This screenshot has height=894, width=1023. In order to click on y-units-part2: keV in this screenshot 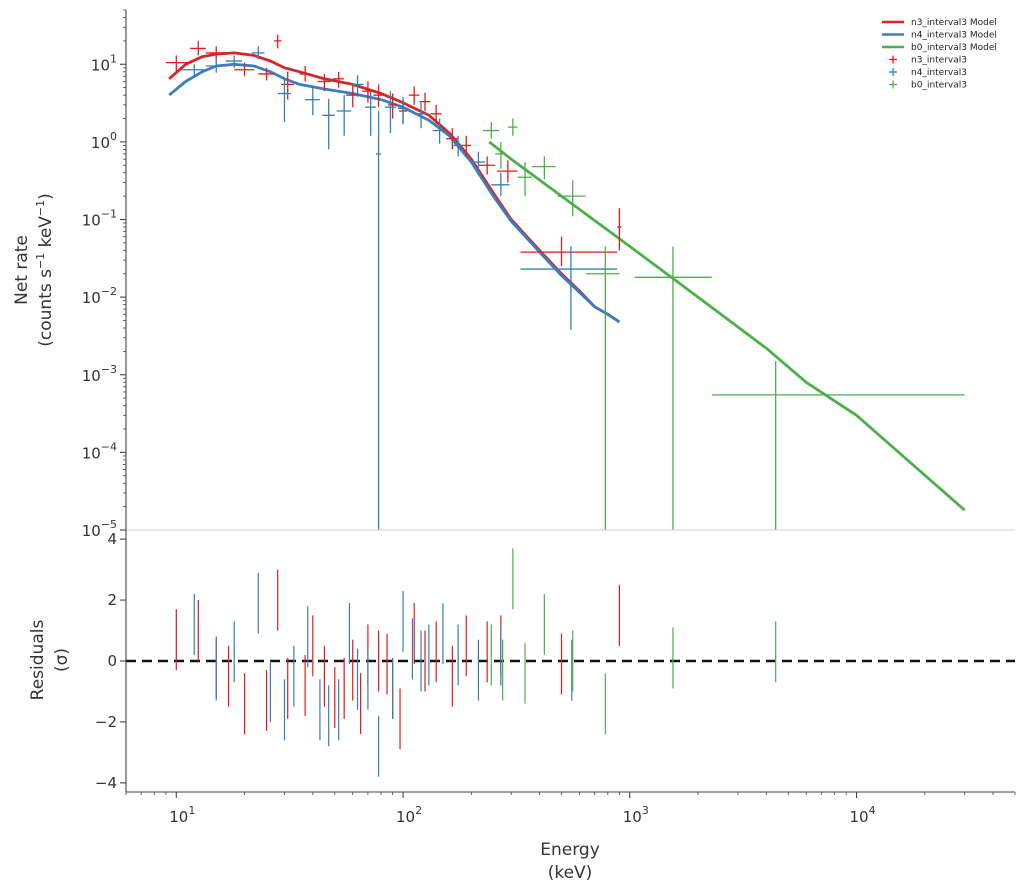, I will do `click(46, 234)`.